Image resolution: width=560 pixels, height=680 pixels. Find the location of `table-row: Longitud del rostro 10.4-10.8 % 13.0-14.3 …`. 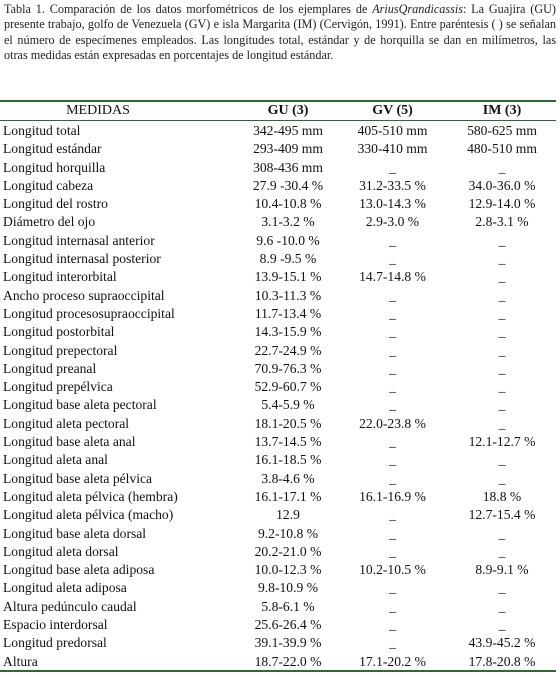

table-row: Longitud del rostro 10.4-10.8 % 13.0-14.3 … is located at coordinates (278, 204).